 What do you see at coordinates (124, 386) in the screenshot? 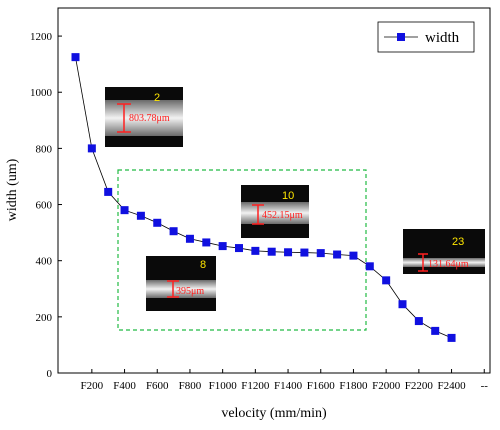
I see `x-tick-label: F400` at bounding box center [124, 386].